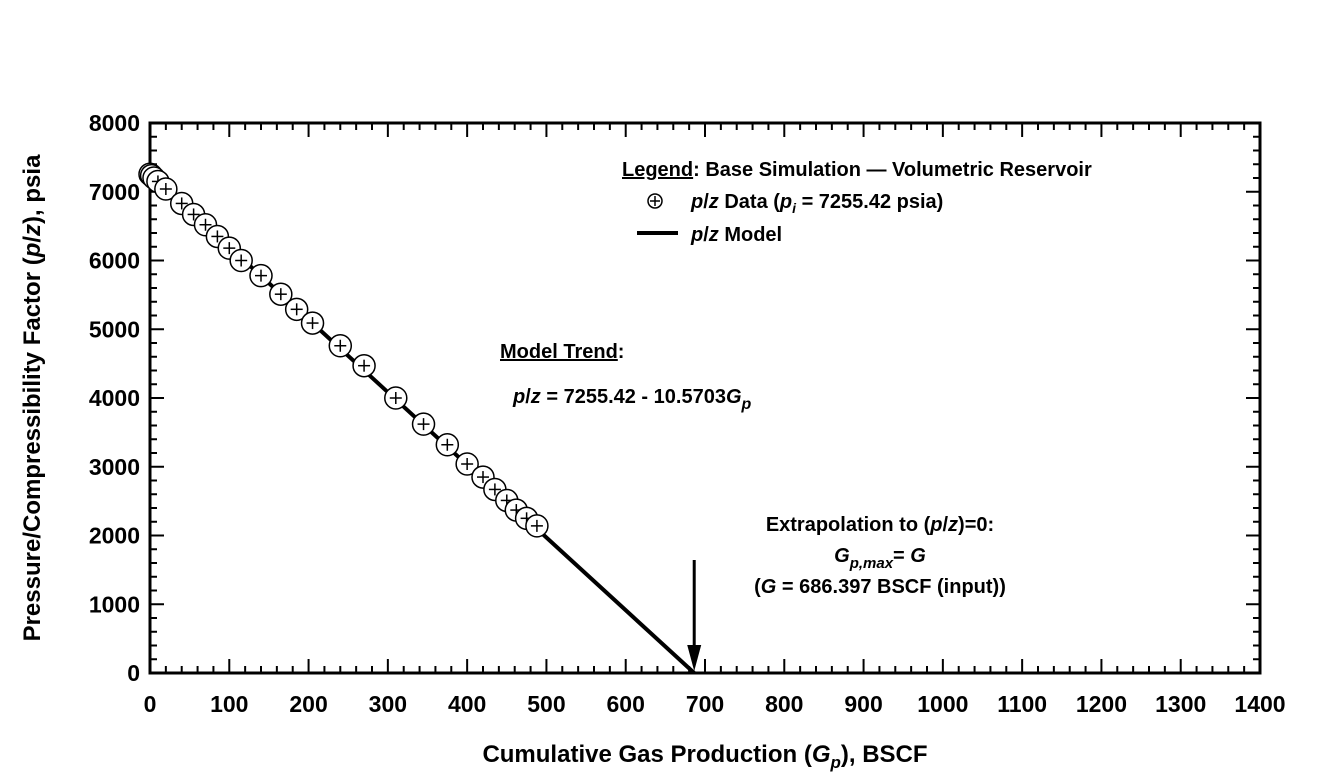 The image size is (1318, 780). I want to click on x-tick-label: 1000, so click(942, 704).